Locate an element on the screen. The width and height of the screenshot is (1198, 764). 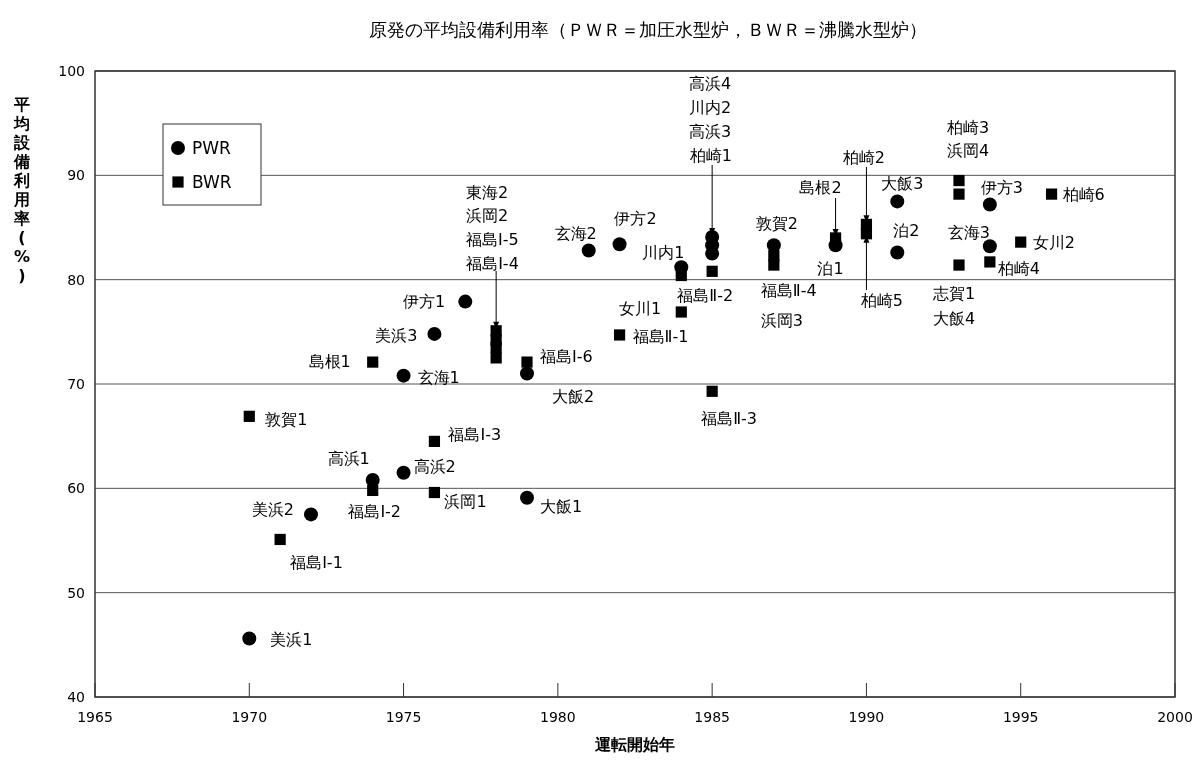
annotation: 玄海2 is located at coordinates (575, 234).